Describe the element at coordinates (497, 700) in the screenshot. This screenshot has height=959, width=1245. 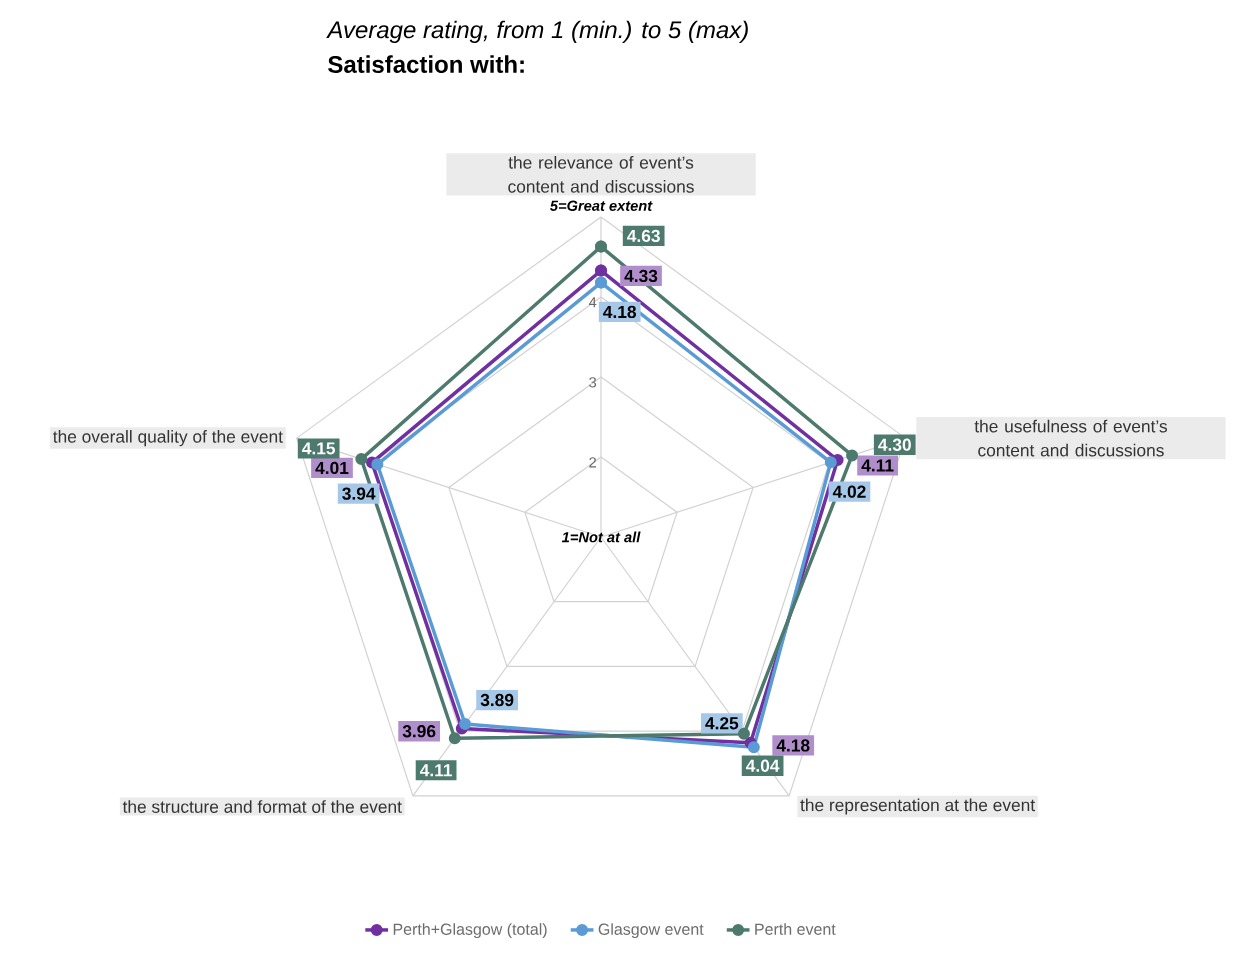
I see `data-label: 3.89` at that location.